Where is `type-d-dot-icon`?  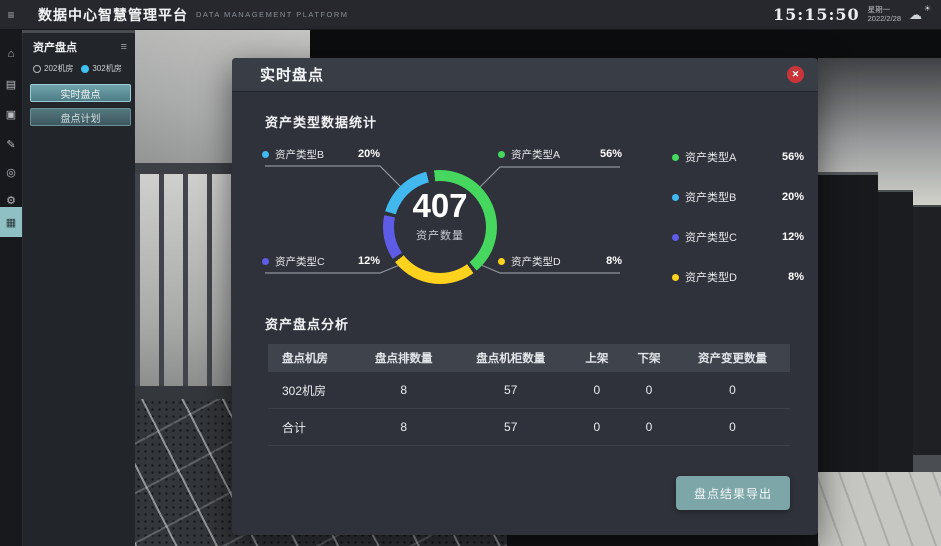
type-d-dot-icon is located at coordinates (501, 261).